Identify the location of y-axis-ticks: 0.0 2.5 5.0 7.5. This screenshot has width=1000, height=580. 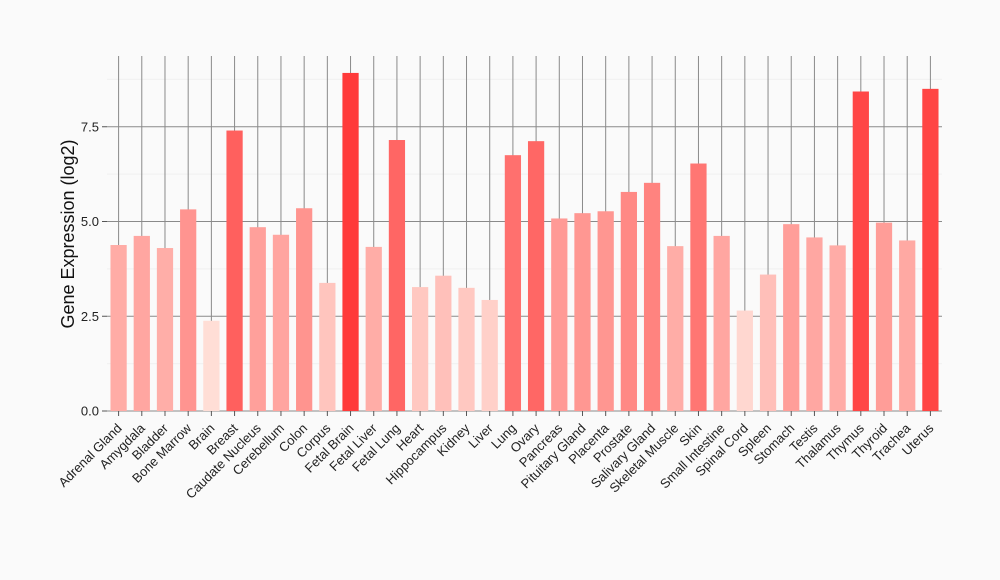
(94, 269).